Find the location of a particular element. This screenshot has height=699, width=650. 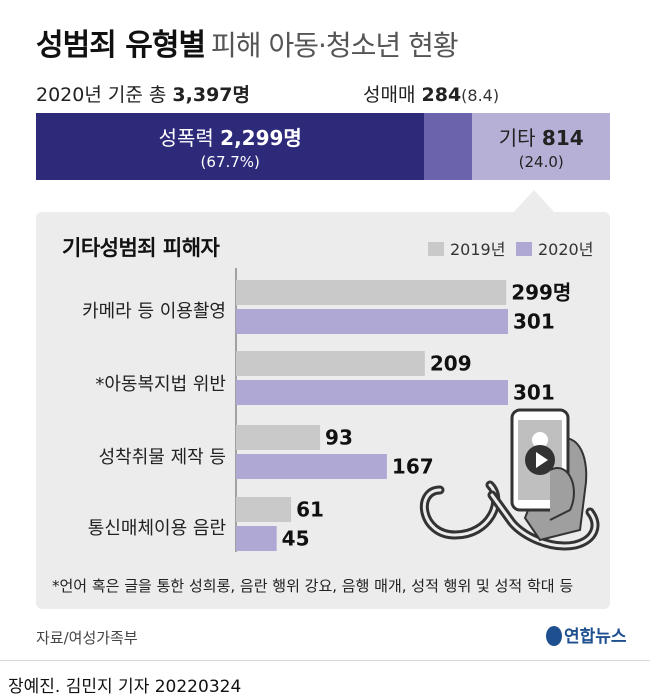

segment-other is located at coordinates (541, 146).